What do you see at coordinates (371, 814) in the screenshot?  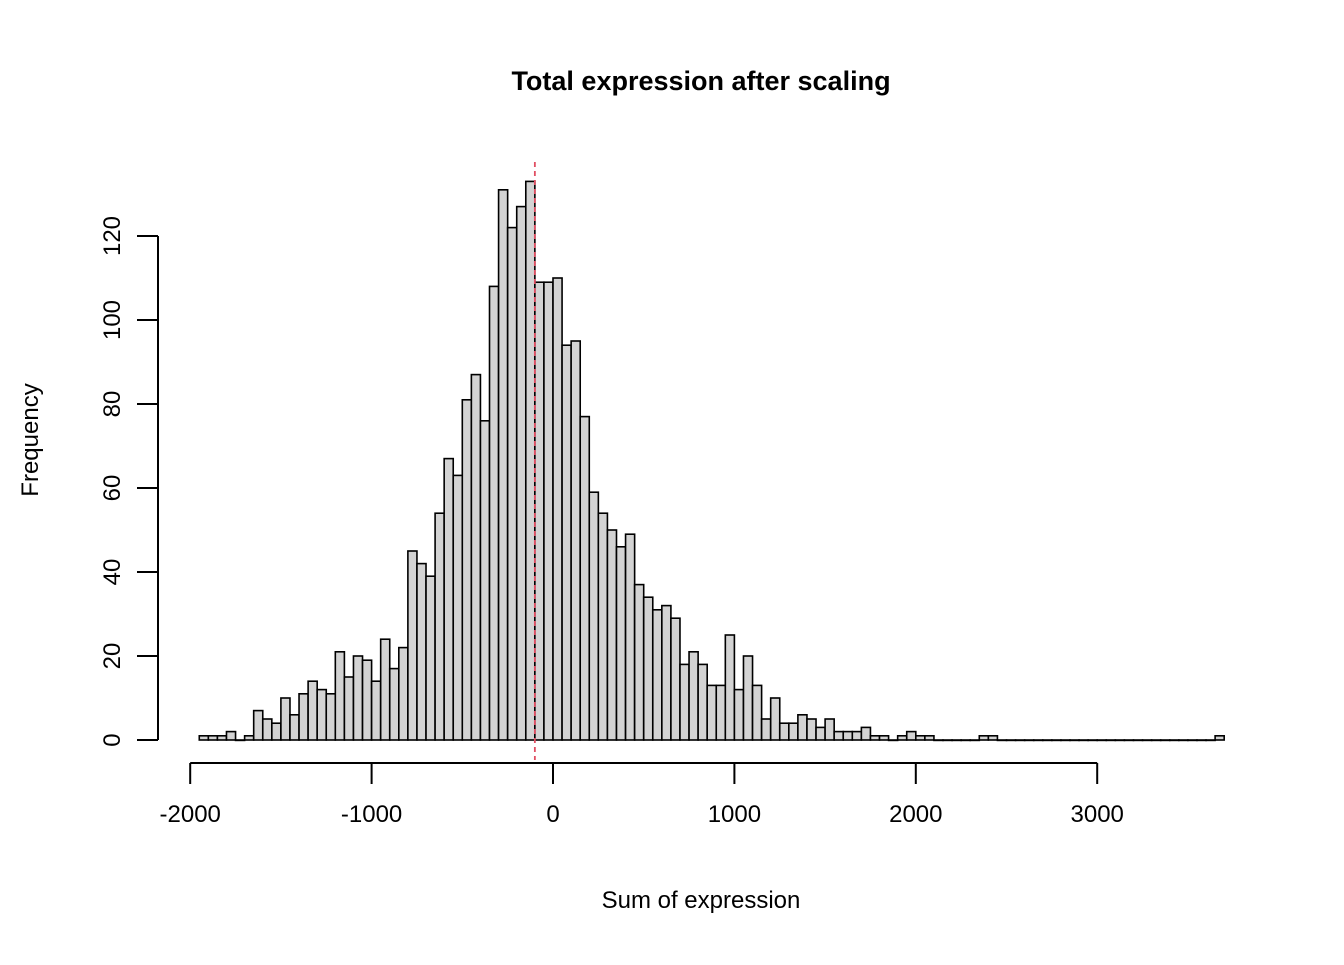 I see `x-tick-label: -1000` at bounding box center [371, 814].